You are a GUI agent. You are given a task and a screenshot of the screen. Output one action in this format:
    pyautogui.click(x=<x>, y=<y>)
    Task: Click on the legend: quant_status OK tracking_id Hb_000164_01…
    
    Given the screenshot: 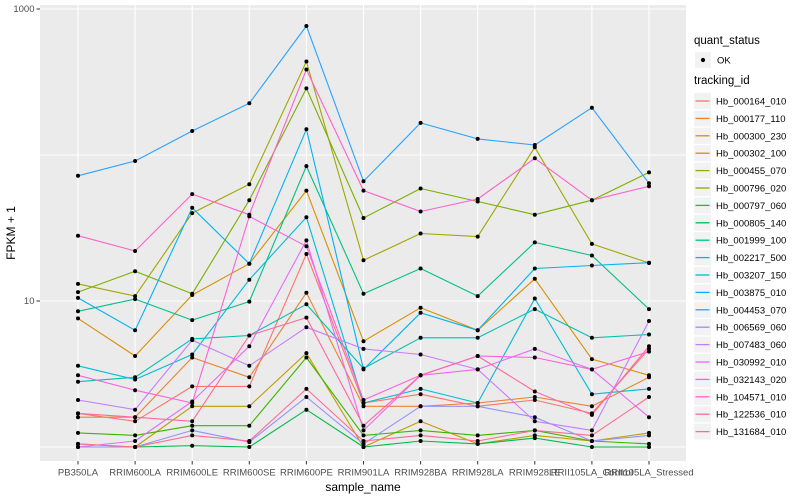 What is the action you would take?
    pyautogui.click(x=740, y=237)
    